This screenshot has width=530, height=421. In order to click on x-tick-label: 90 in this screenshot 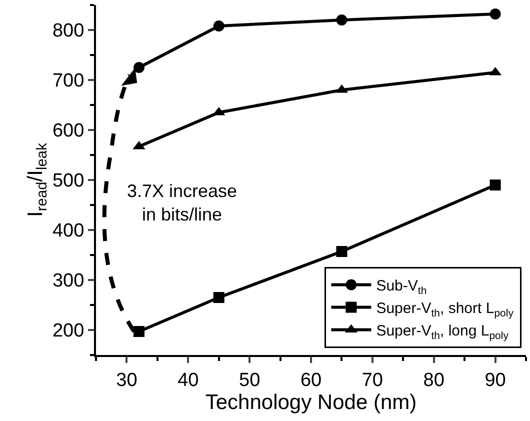, I will do `click(495, 380)`.